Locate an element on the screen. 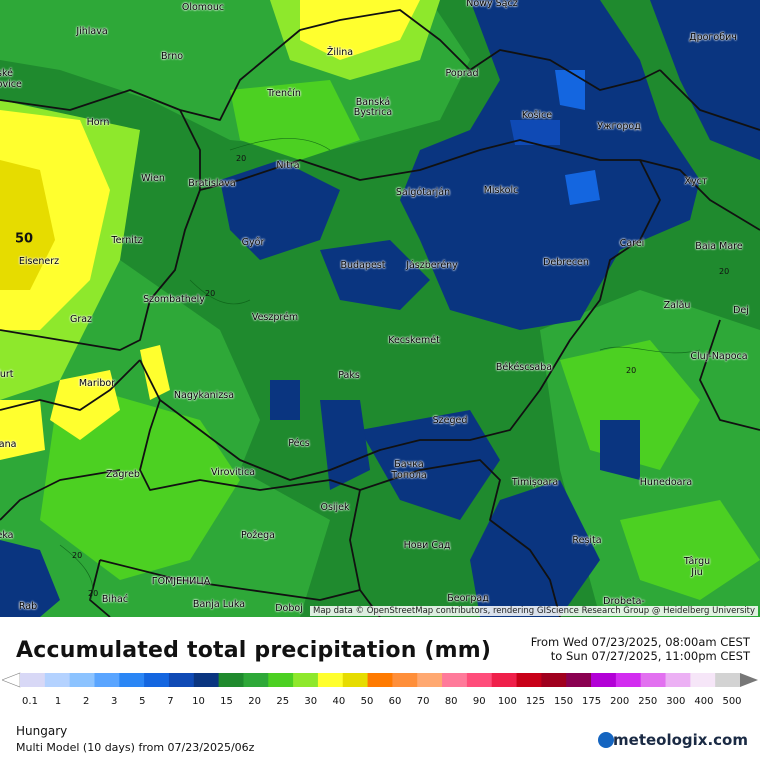 The width and height of the screenshot is (760, 760). legend-tick-label: 2 is located at coordinates (86, 701).